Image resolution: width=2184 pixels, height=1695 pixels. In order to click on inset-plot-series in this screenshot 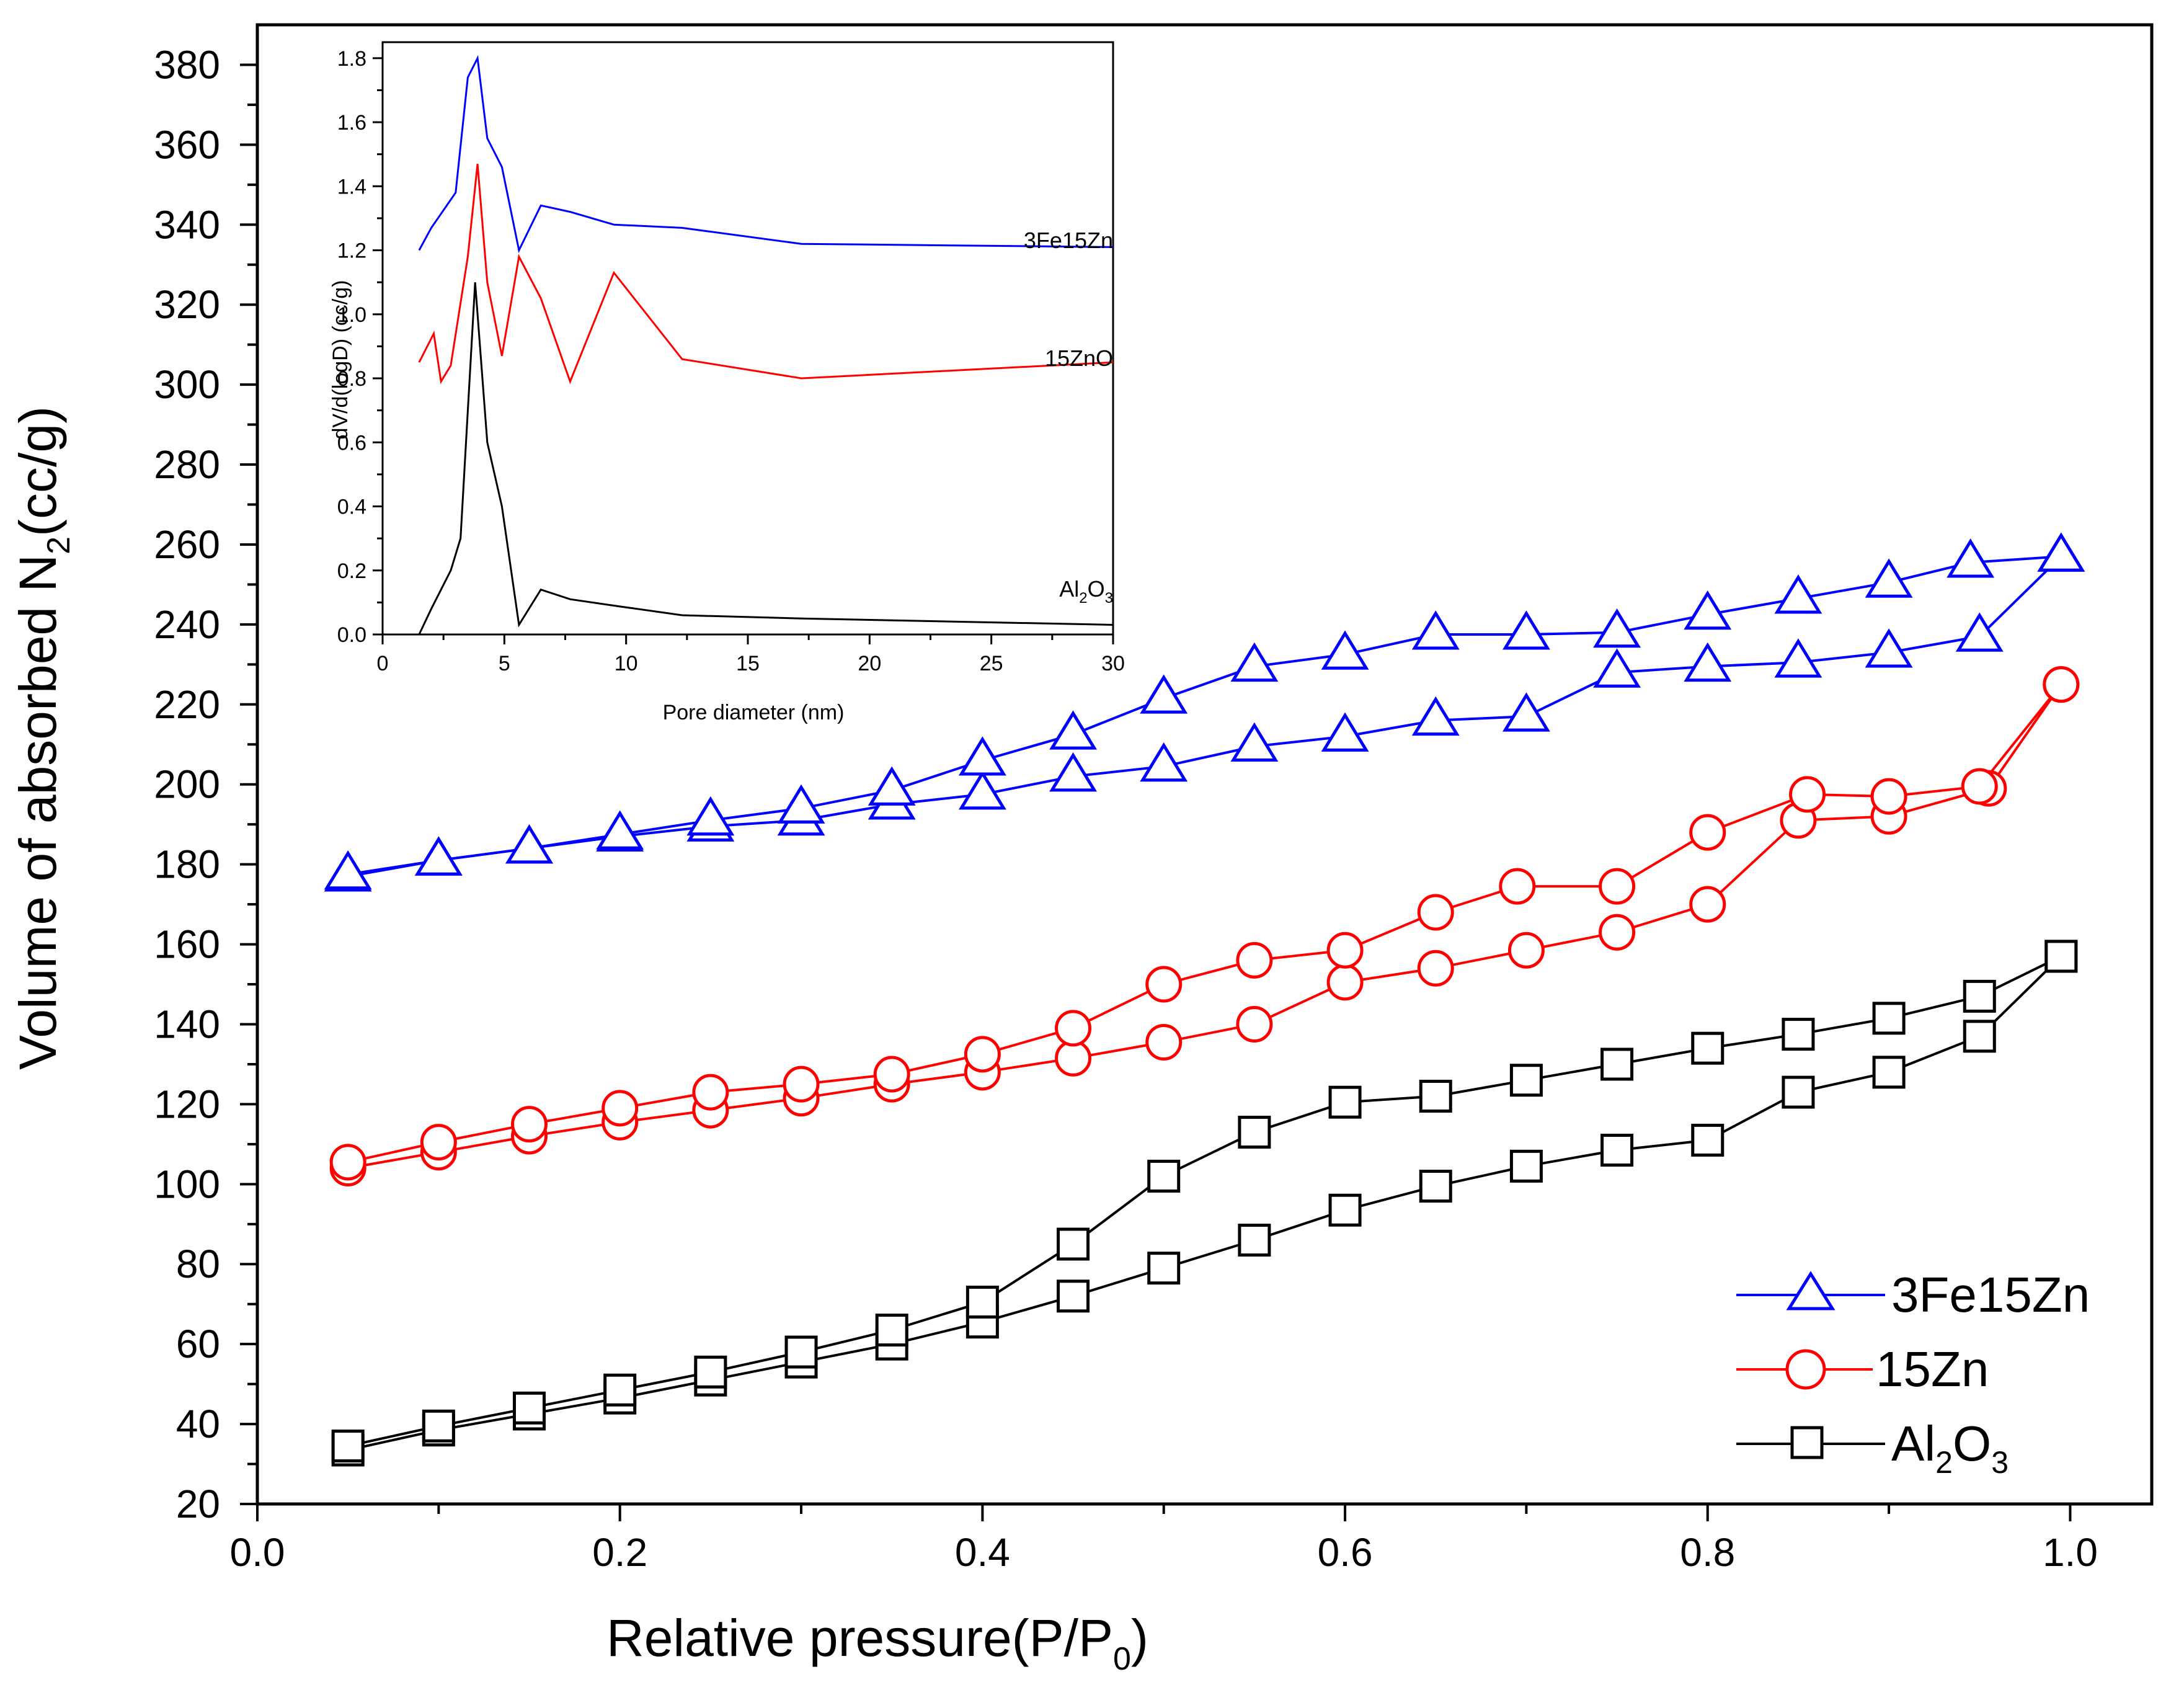, I will do `click(766, 345)`.